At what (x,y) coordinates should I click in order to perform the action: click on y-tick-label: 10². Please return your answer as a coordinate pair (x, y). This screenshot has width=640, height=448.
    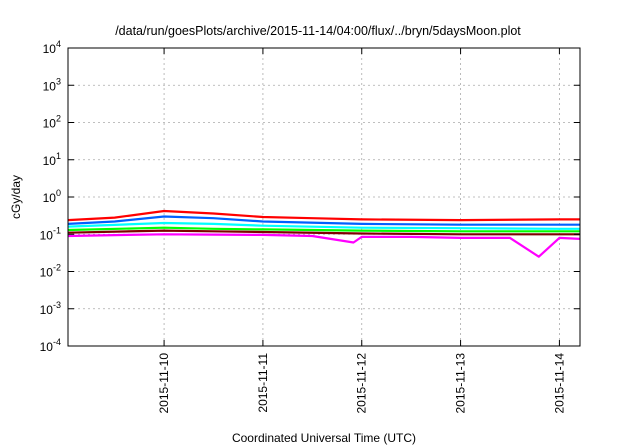
    Looking at the image, I should click on (52, 122).